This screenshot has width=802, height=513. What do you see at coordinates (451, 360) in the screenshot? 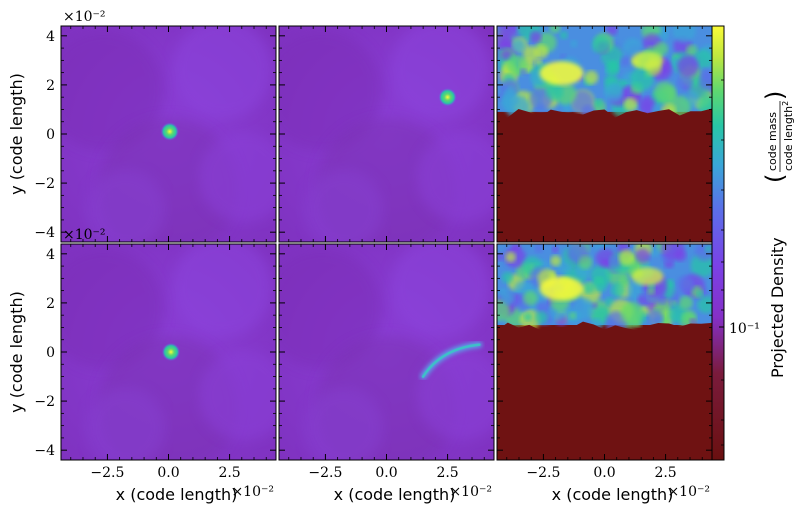
I see `dense-filament-core` at bounding box center [451, 360].